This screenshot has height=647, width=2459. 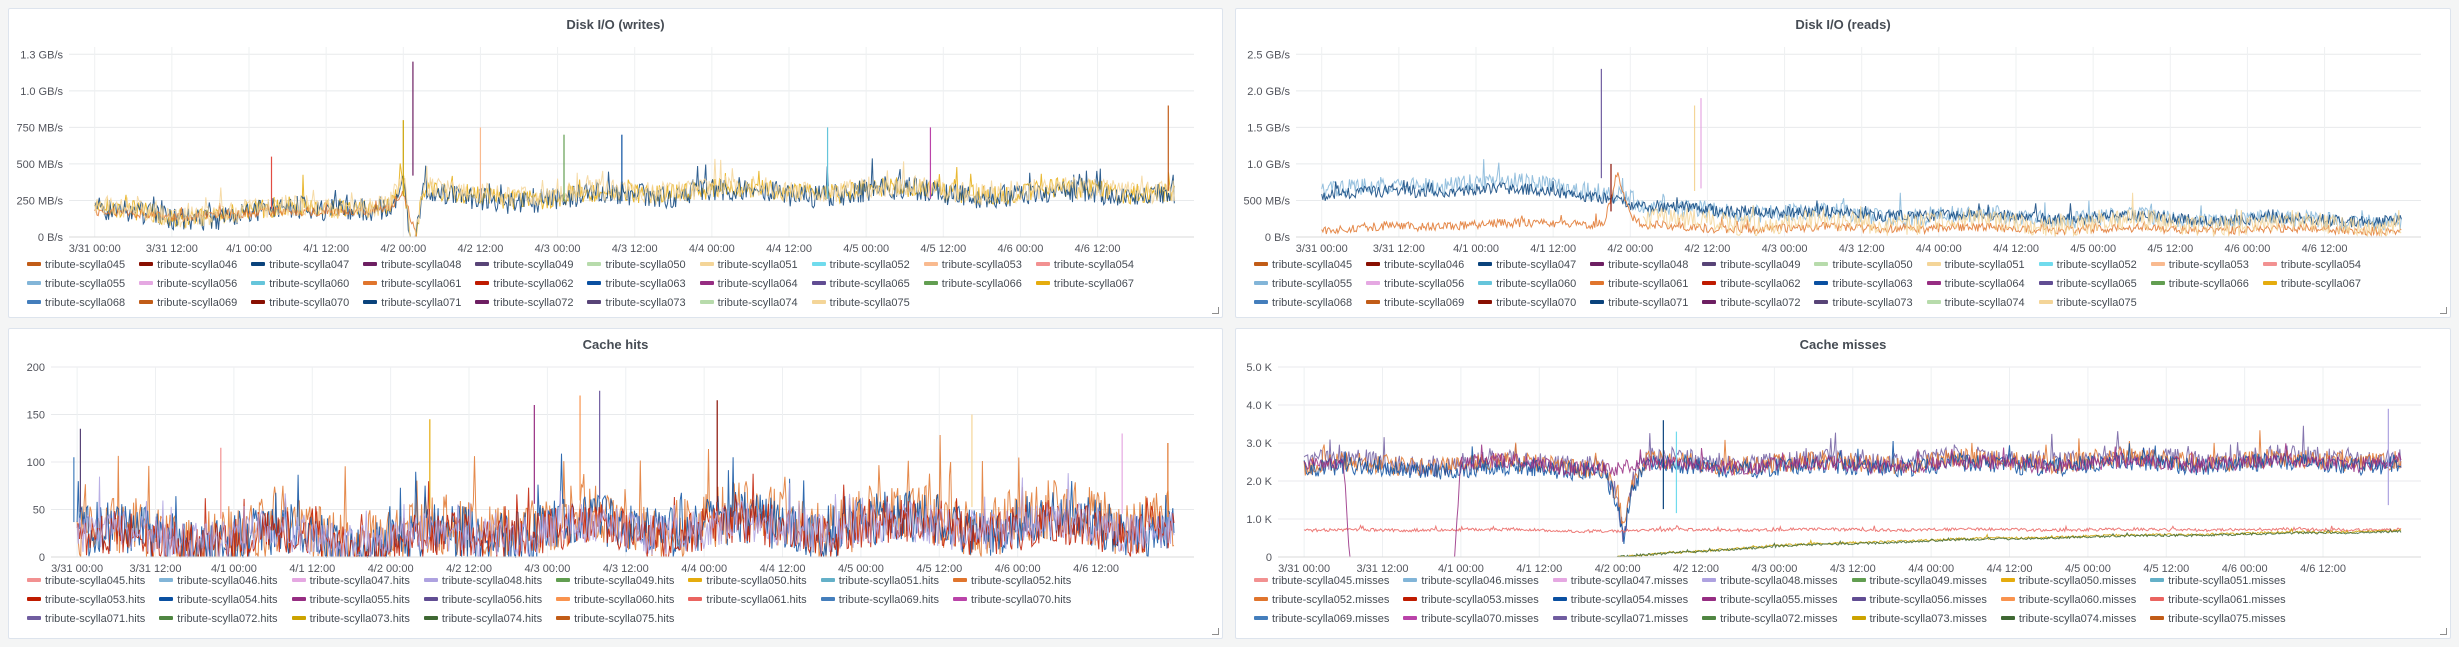 What do you see at coordinates (879, 600) in the screenshot?
I see `legend-item: tribute-scylla069.hits` at bounding box center [879, 600].